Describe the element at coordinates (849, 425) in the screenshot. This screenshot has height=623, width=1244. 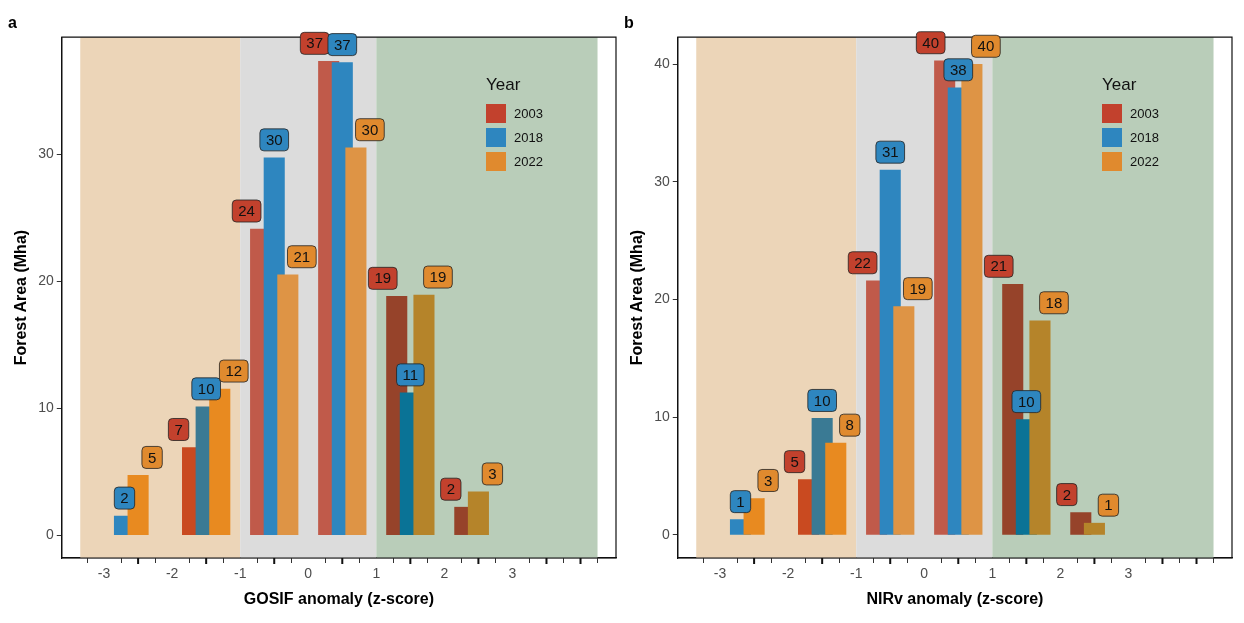
I see `data-label: 8` at that location.